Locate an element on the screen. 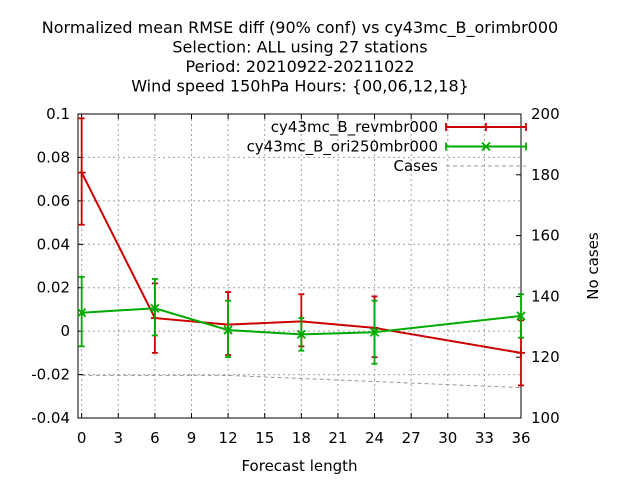 The image size is (640, 485). y-tick-label: -0.02 is located at coordinates (50, 375).